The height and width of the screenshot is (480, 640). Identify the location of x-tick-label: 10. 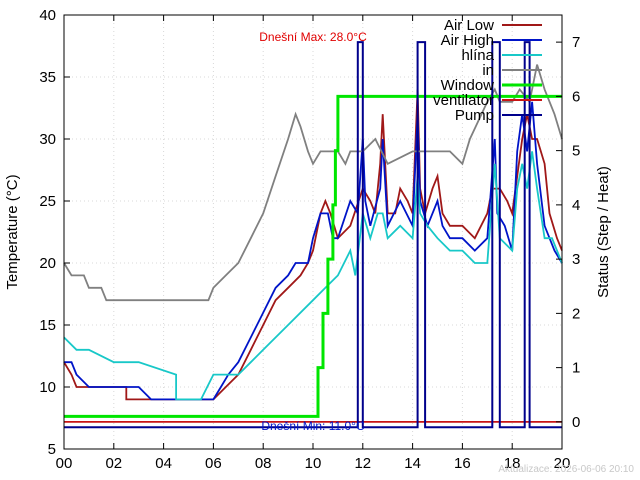
(313, 463).